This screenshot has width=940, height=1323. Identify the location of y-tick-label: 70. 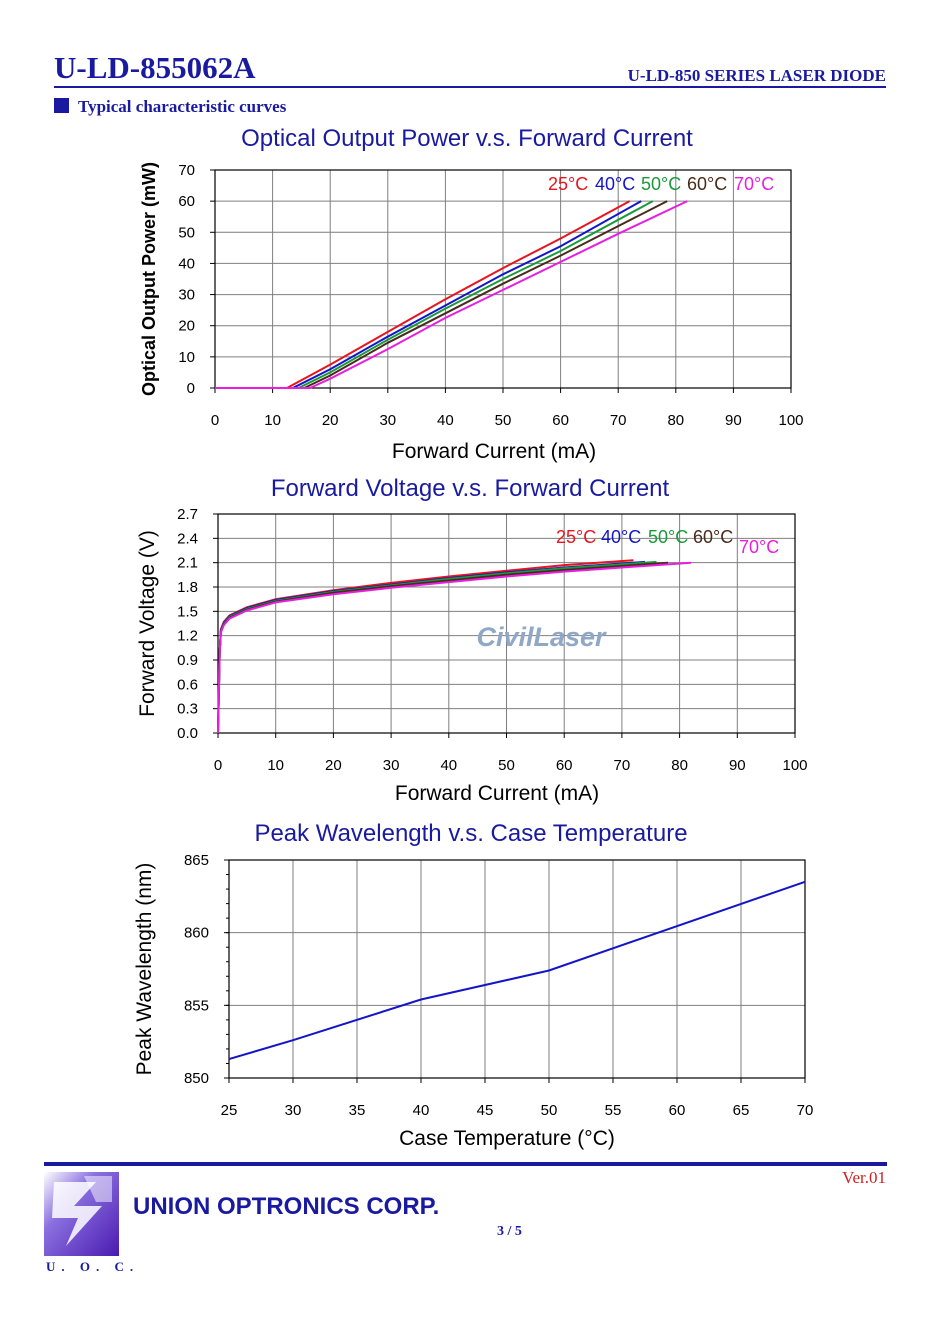
(186, 170).